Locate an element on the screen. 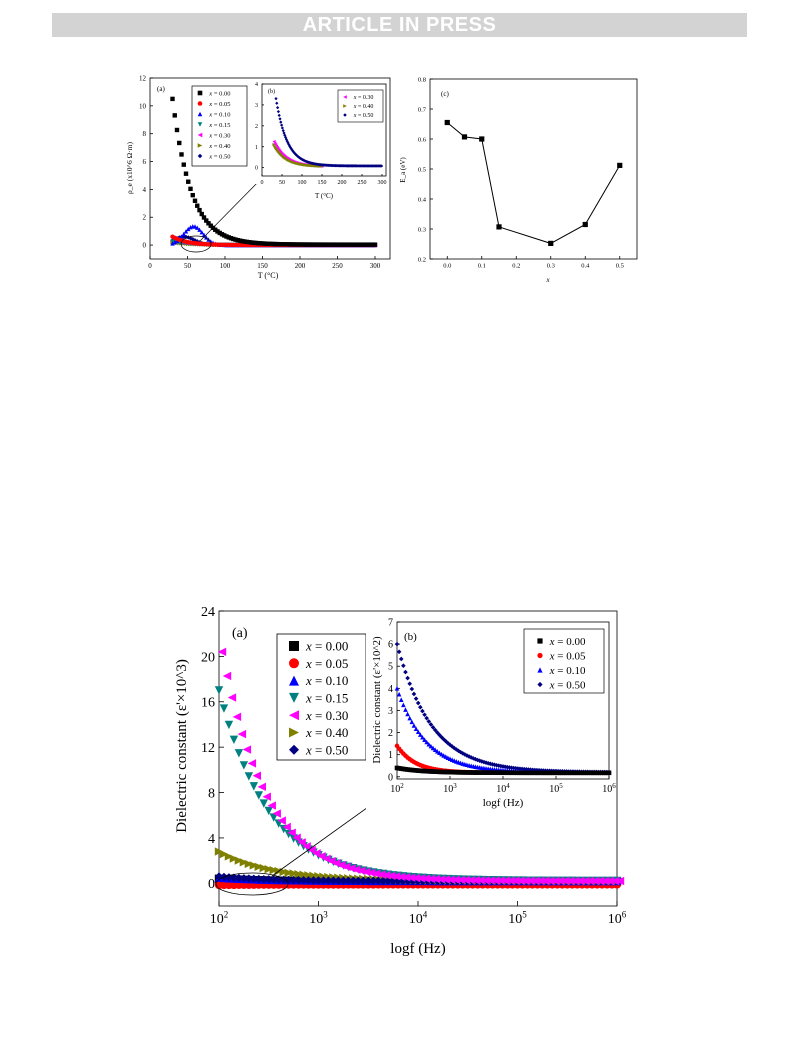  bottom-a-panel-label: (a) is located at coordinates (240, 633).